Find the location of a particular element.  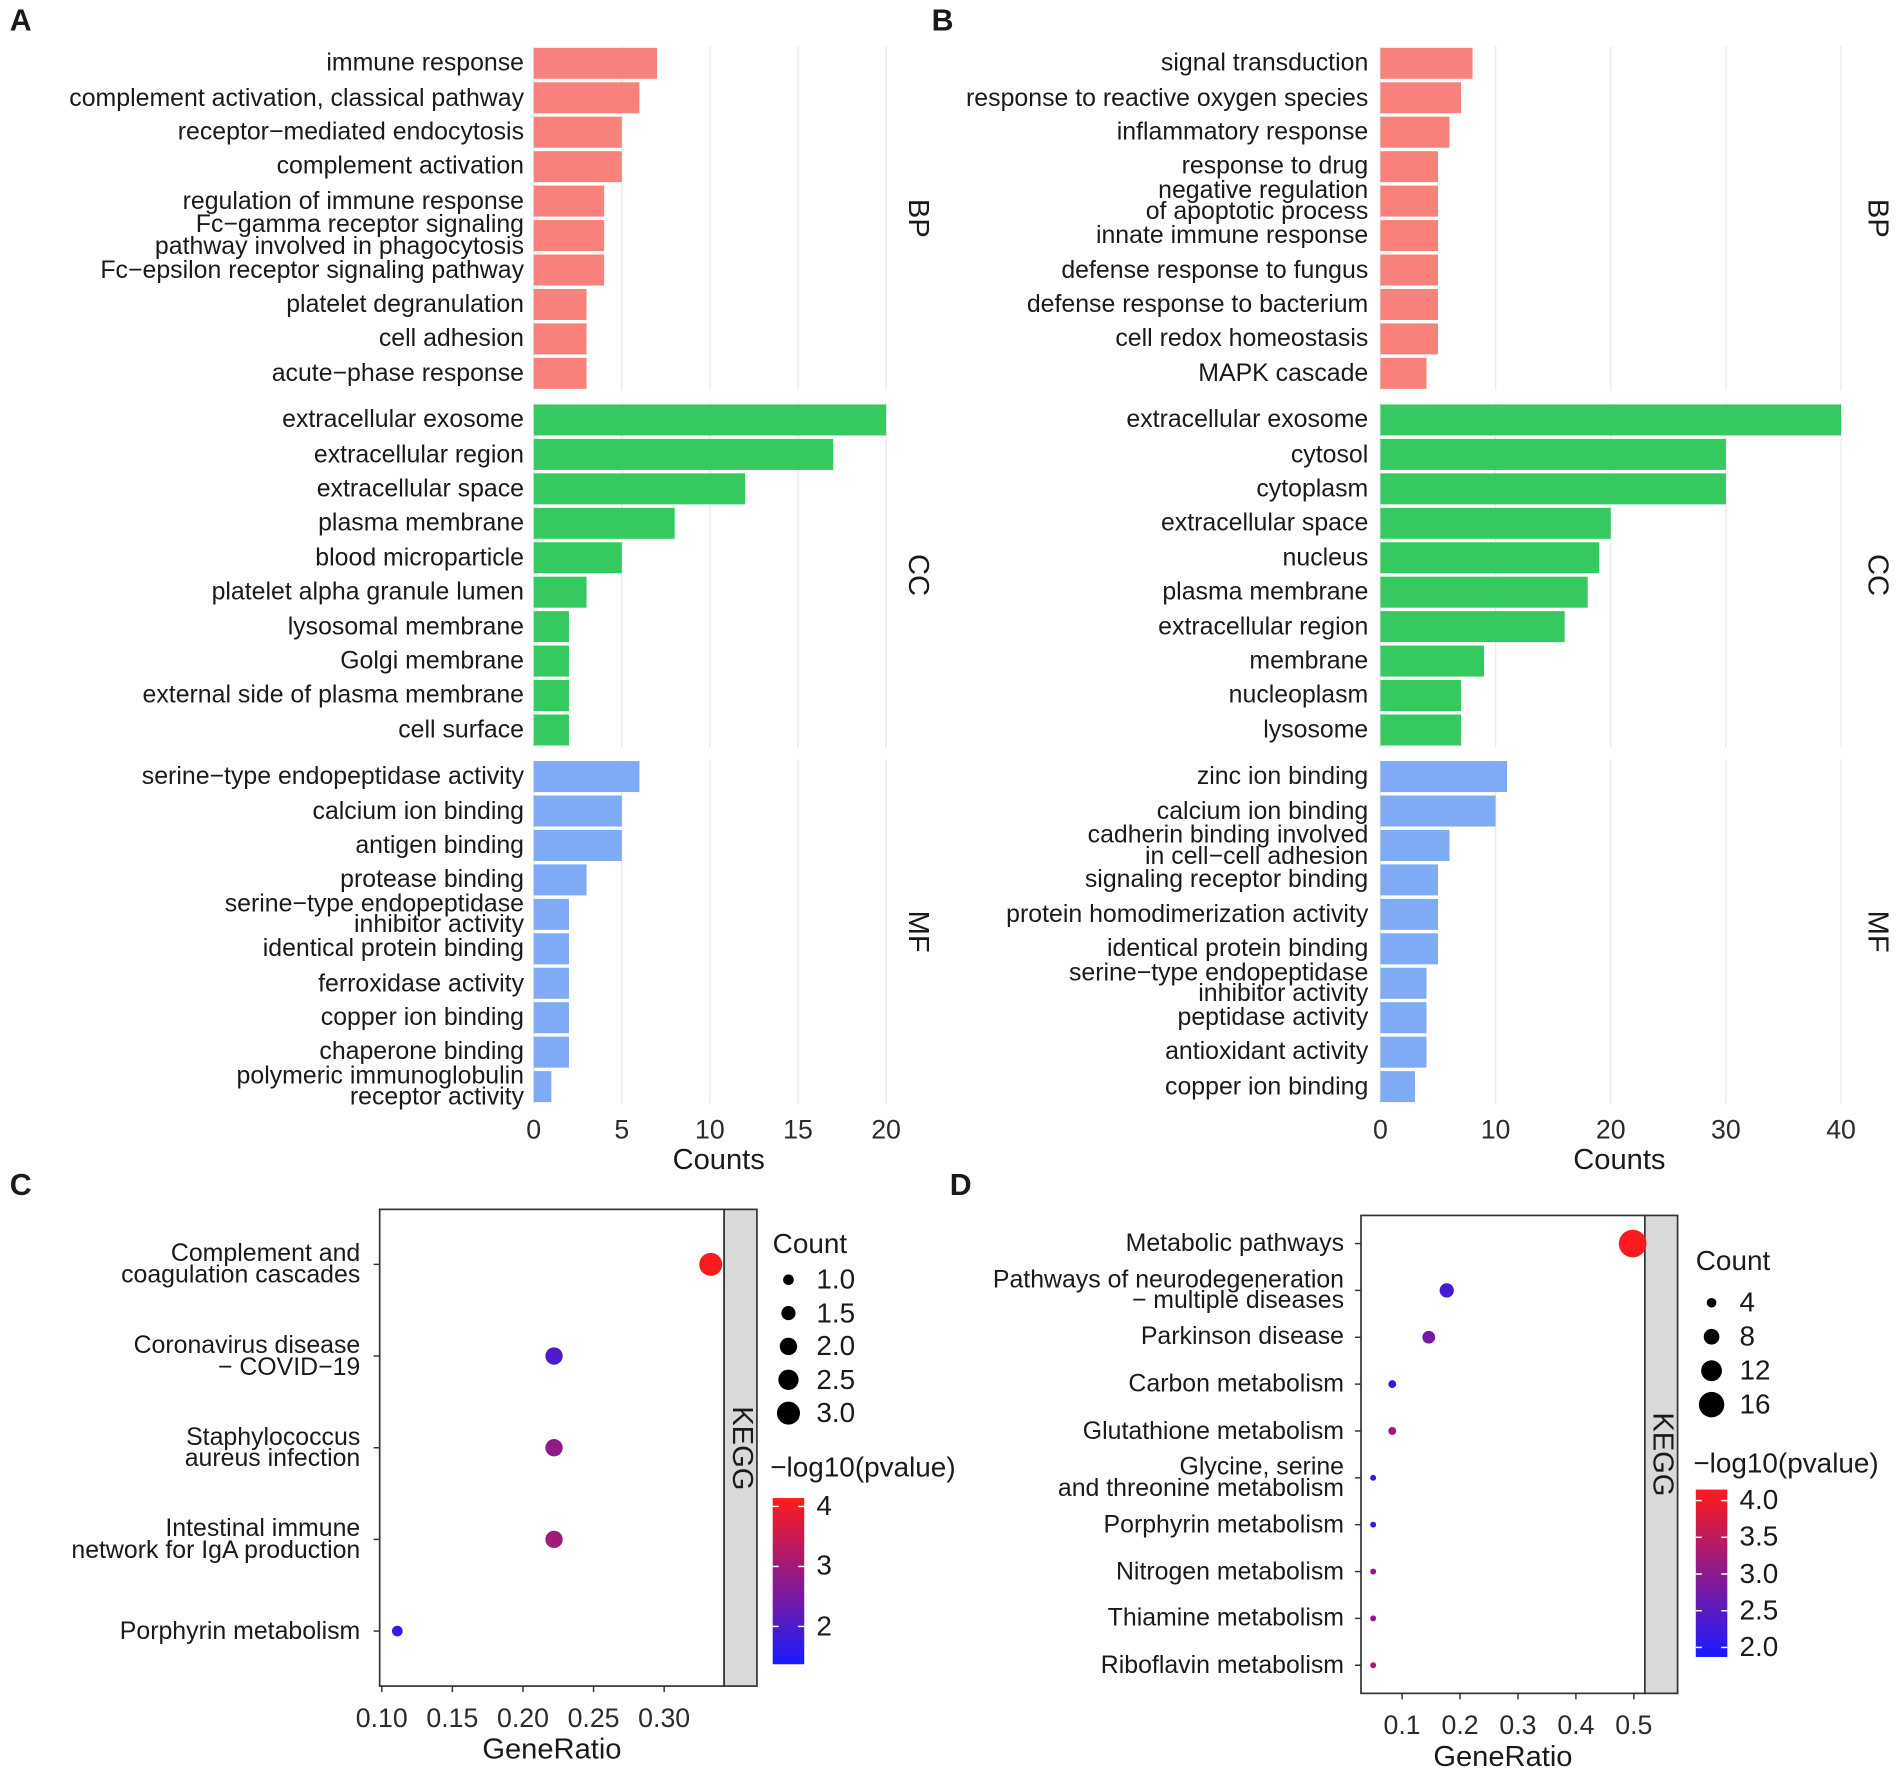

category-label: inflammatory response is located at coordinates (1242, 131).